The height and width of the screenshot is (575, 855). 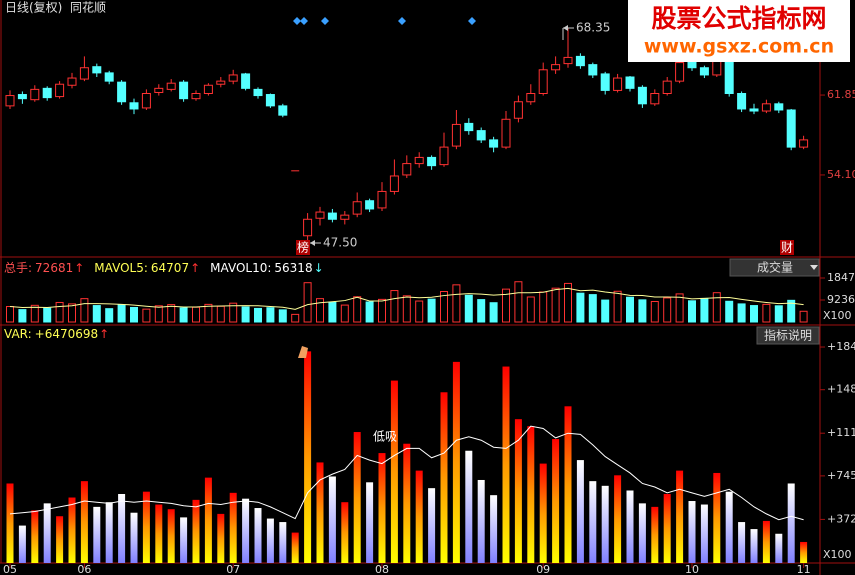 I want to click on dropdown, so click(x=774, y=267).